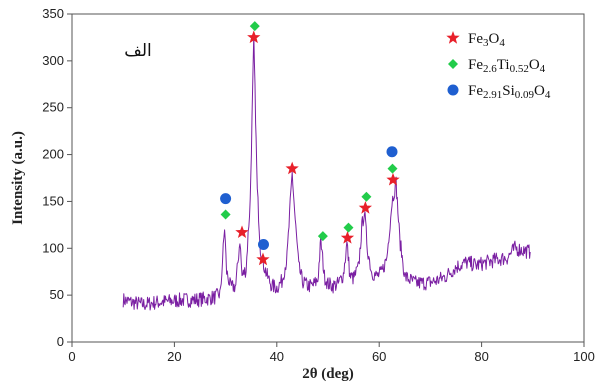 Image resolution: width=601 pixels, height=383 pixels. Describe the element at coordinates (53, 107) in the screenshot. I see `y-tick-label: 250` at that location.